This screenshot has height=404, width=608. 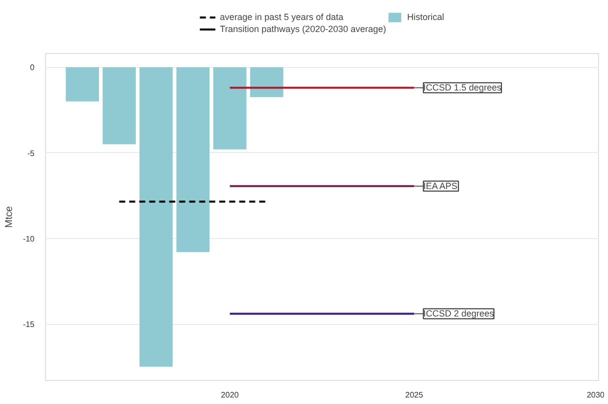 I want to click on y-tick-label: -5, so click(x=31, y=153).